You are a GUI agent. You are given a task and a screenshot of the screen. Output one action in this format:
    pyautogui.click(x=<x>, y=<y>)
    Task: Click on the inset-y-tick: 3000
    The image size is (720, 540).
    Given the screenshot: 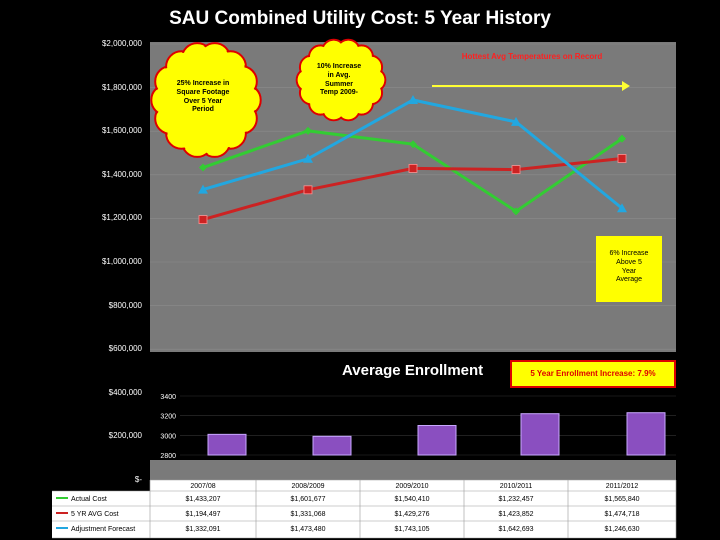 What is the action you would take?
    pyautogui.click(x=168, y=436)
    